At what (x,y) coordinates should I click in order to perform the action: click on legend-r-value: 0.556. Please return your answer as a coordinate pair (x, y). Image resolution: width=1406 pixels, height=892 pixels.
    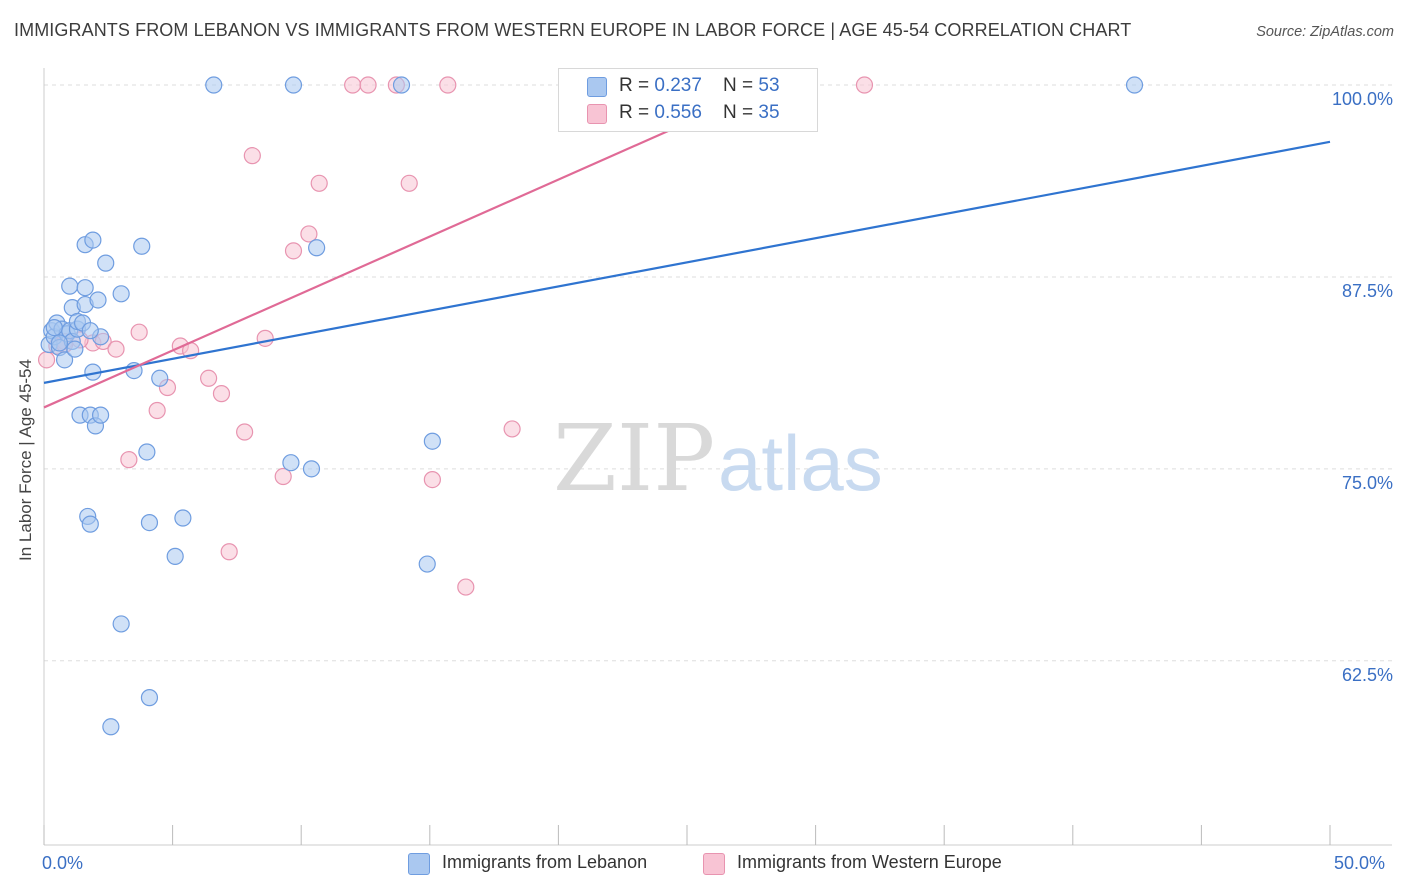
    Looking at the image, I should click on (678, 112).